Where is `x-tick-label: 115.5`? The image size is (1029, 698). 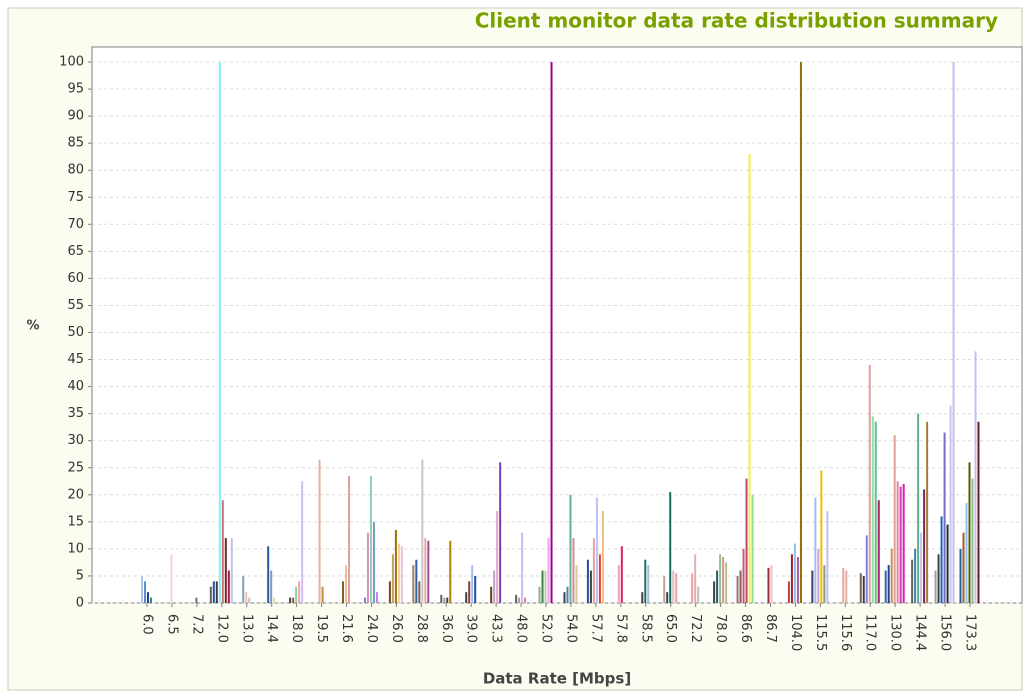
x-tick-label: 115.5 is located at coordinates (820, 632).